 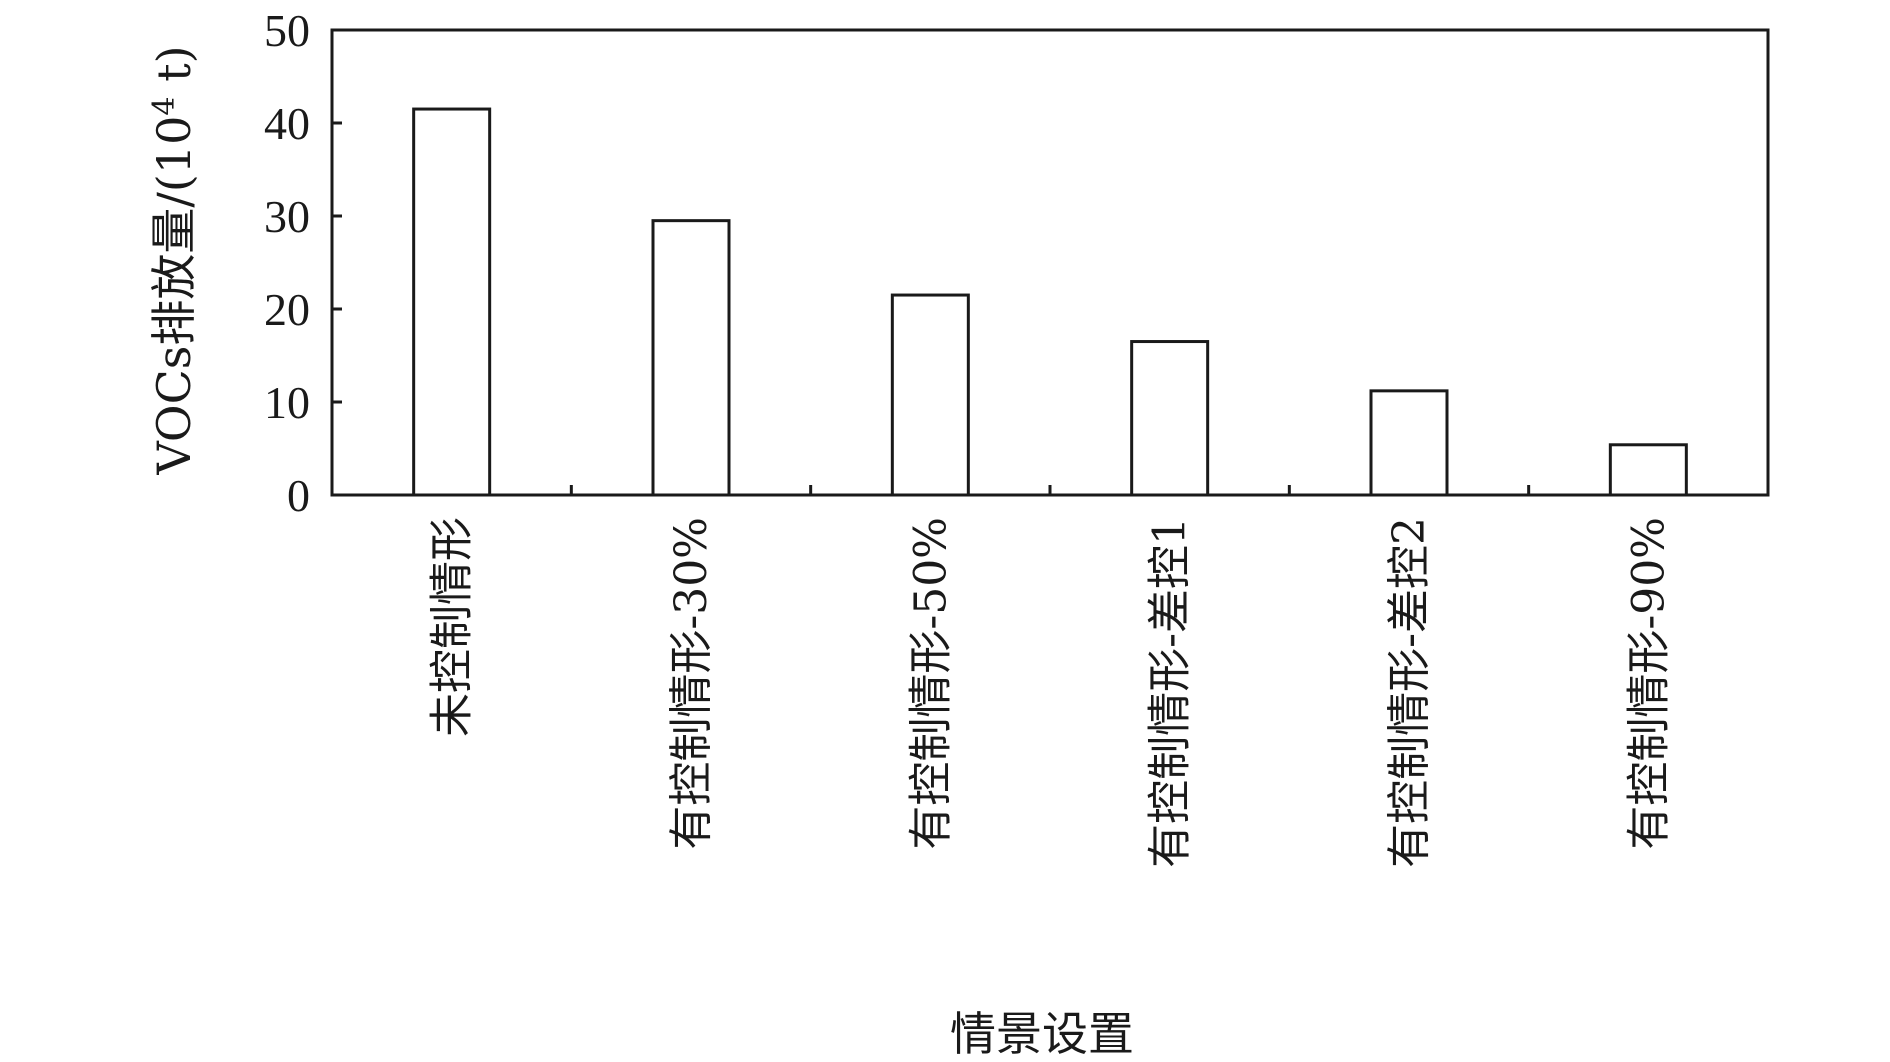 What do you see at coordinates (1042, 1034) in the screenshot?
I see `x-axis-title: 情景设置` at bounding box center [1042, 1034].